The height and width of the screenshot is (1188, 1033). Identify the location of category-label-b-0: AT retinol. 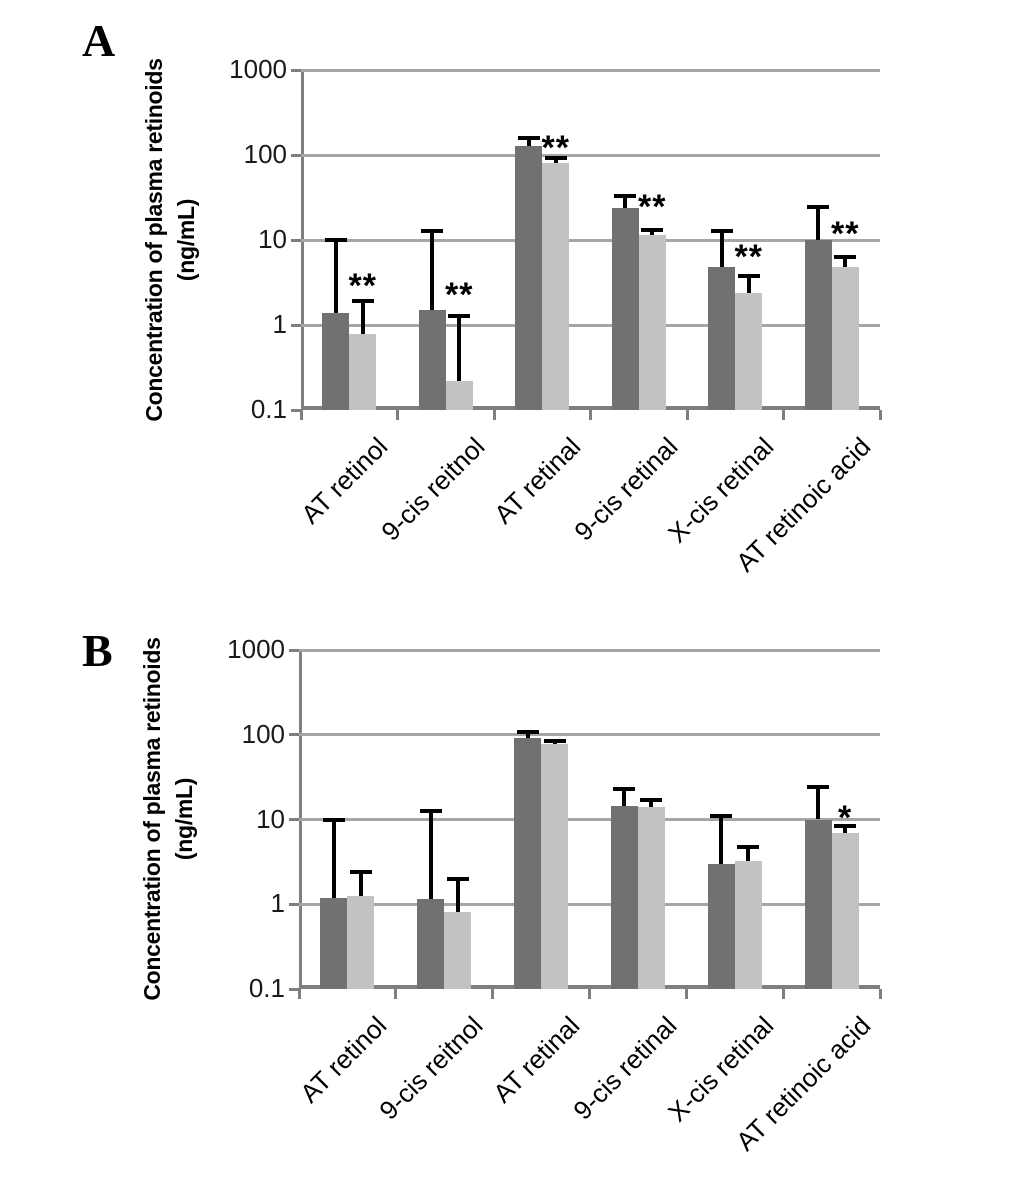
(342, 1059).